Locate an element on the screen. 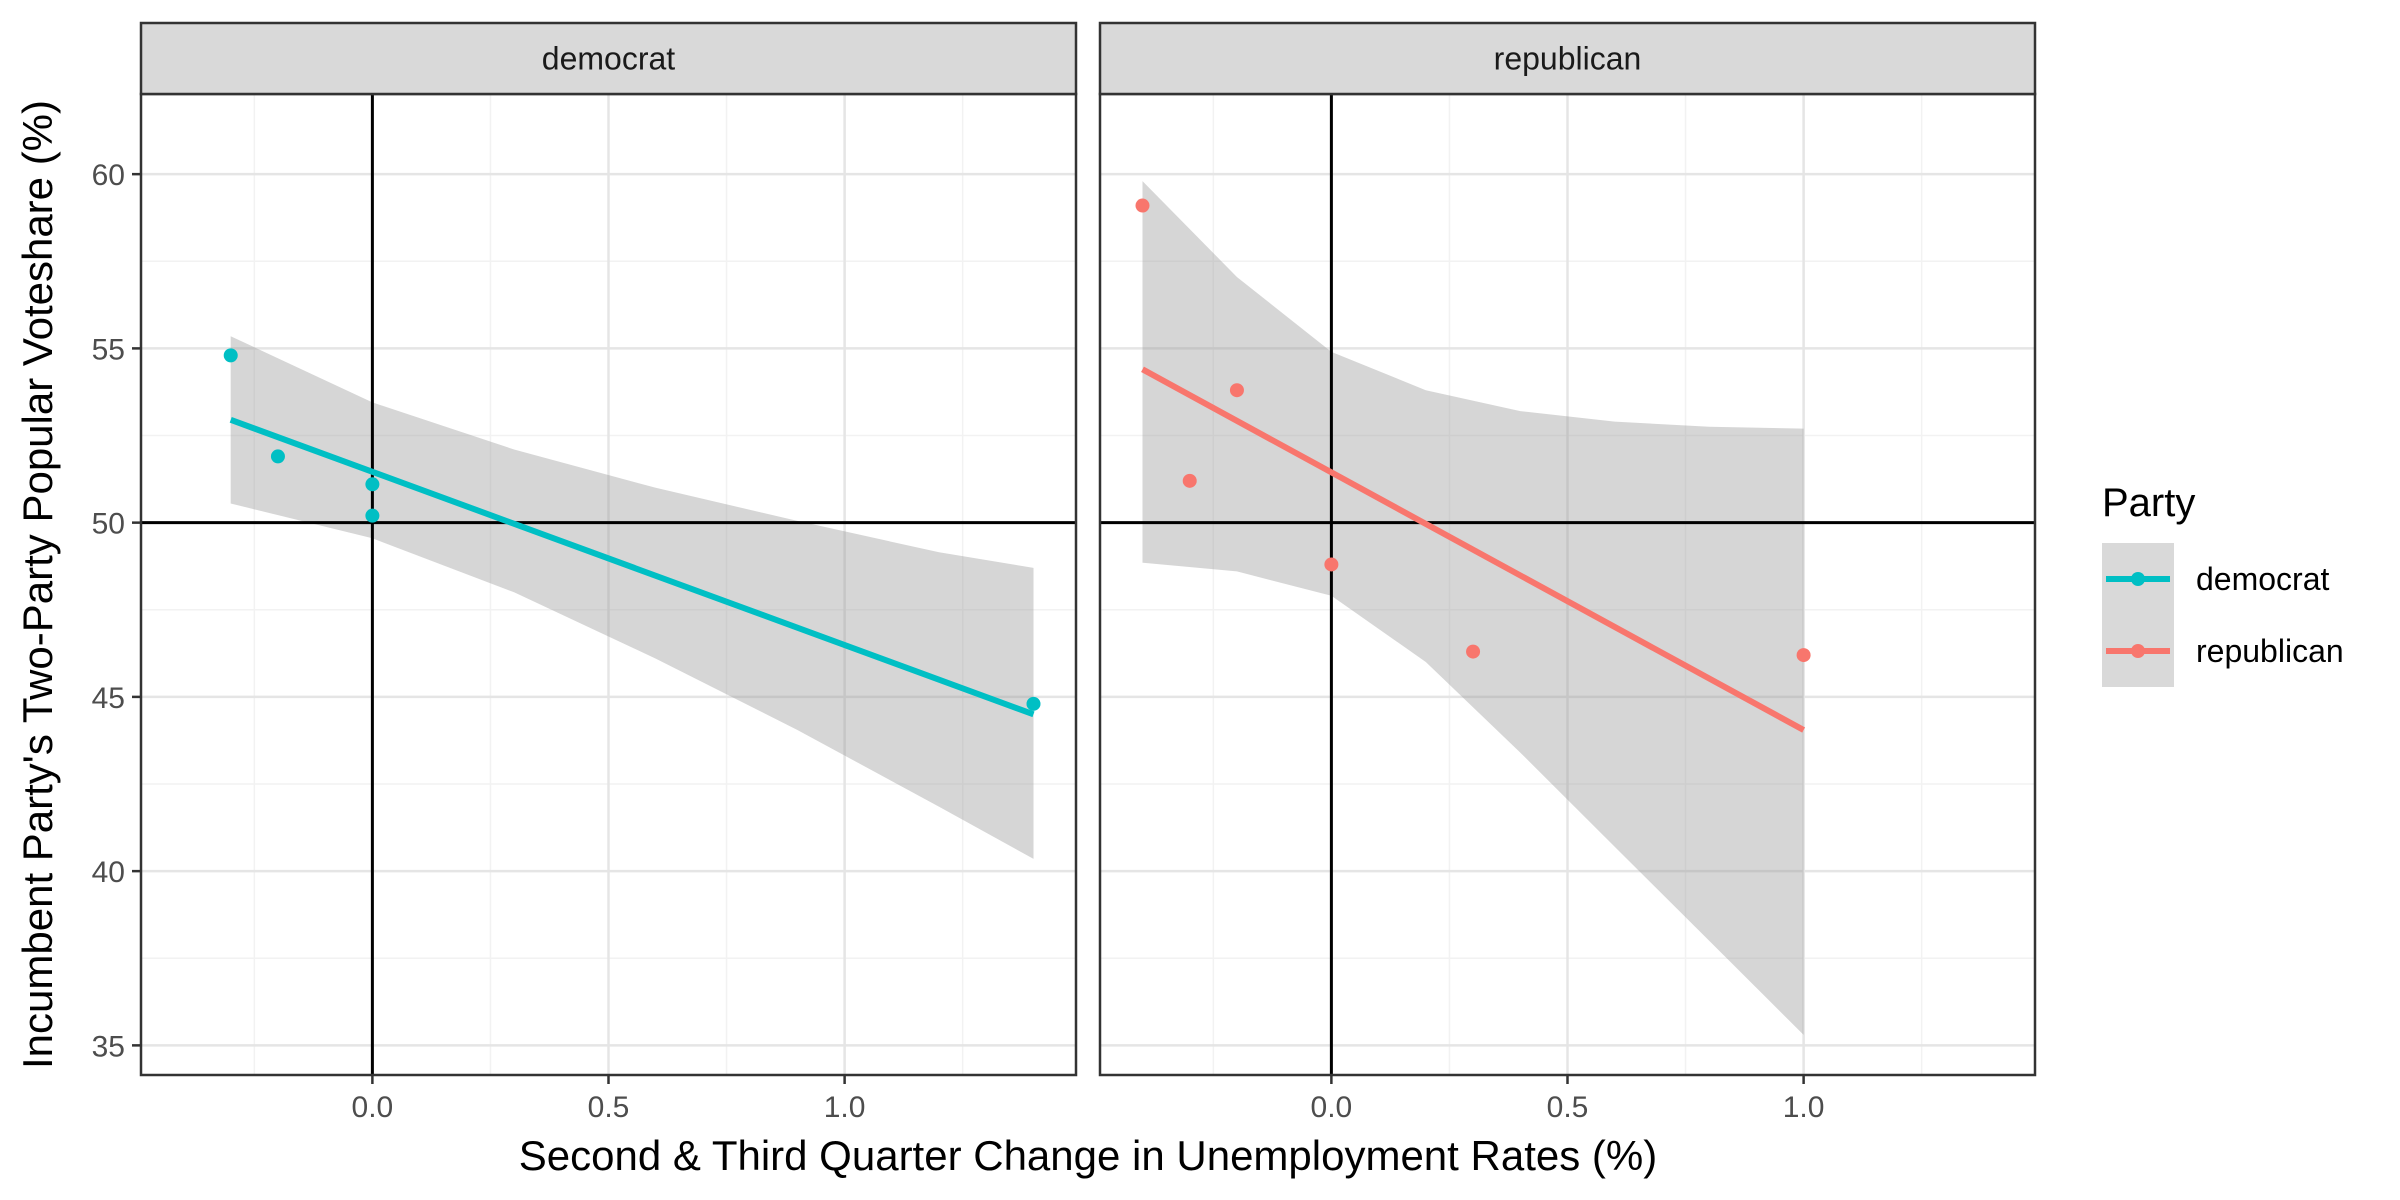 The width and height of the screenshot is (2400, 1200). y-tick-label: 60 is located at coordinates (108, 175).